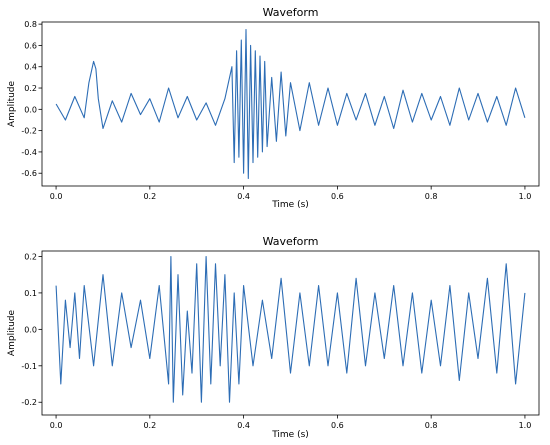 The height and width of the screenshot is (445, 550). I want to click on y-tick-label: 0.8, so click(30, 24).